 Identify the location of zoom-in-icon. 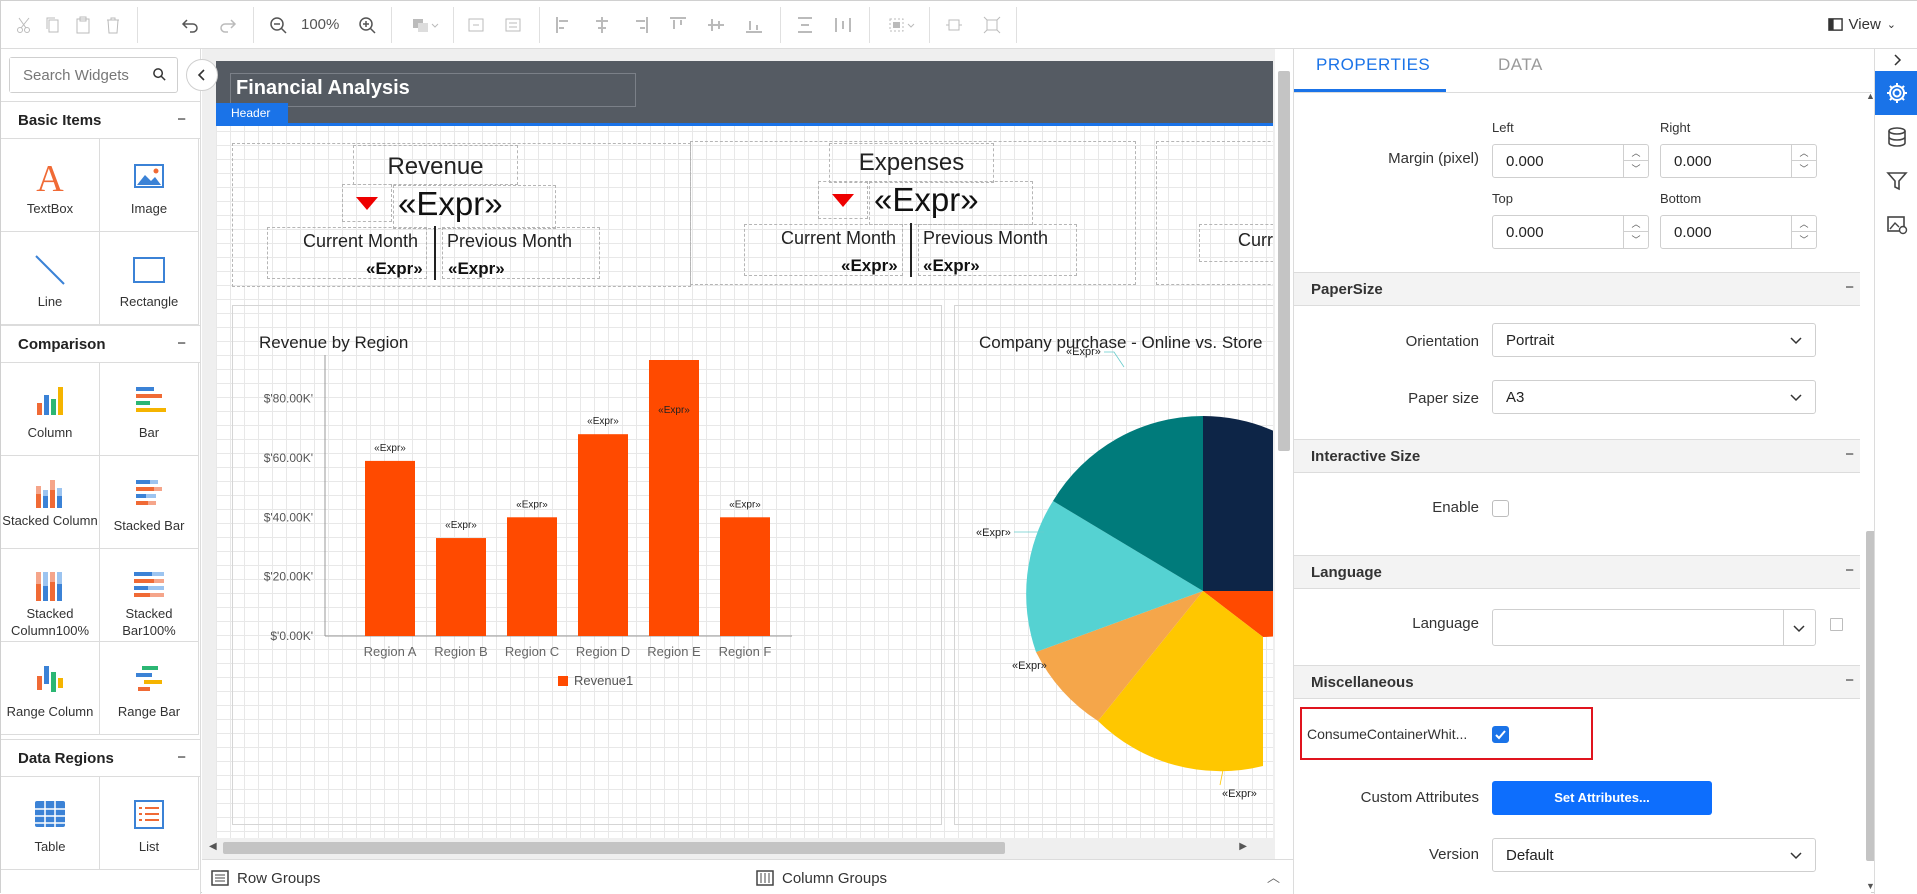
(367, 25).